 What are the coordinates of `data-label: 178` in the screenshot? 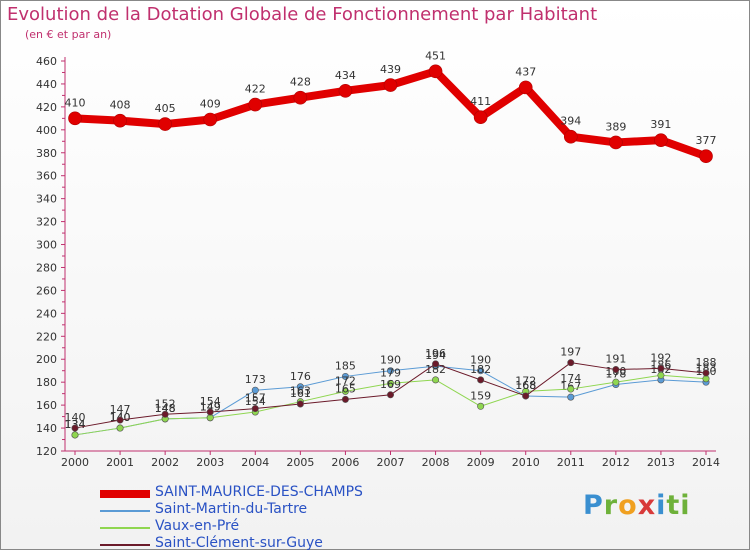 It's located at (615, 373).